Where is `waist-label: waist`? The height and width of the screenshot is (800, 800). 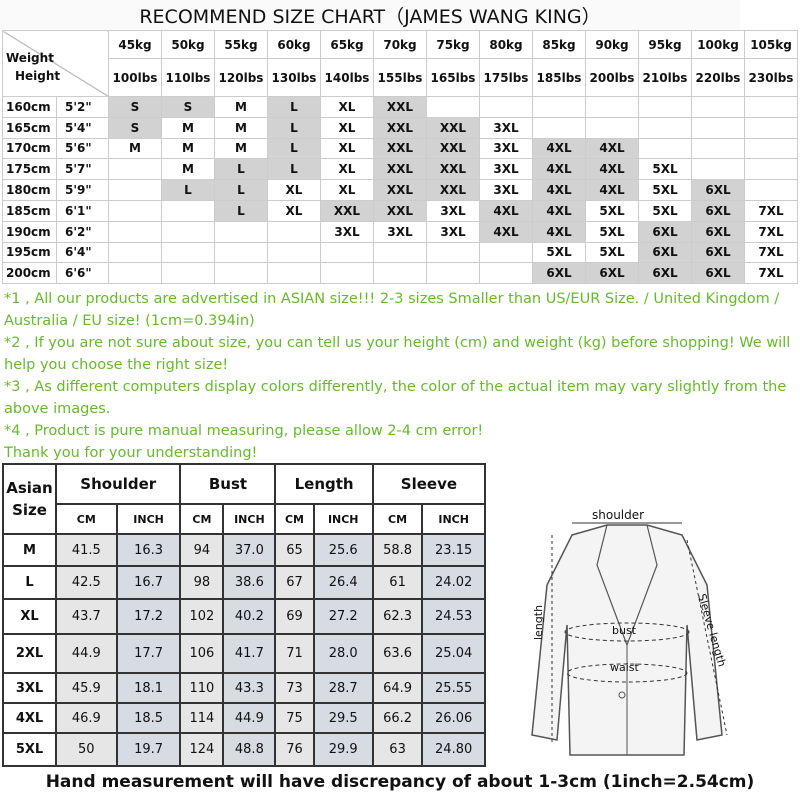 waist-label: waist is located at coordinates (625, 667).